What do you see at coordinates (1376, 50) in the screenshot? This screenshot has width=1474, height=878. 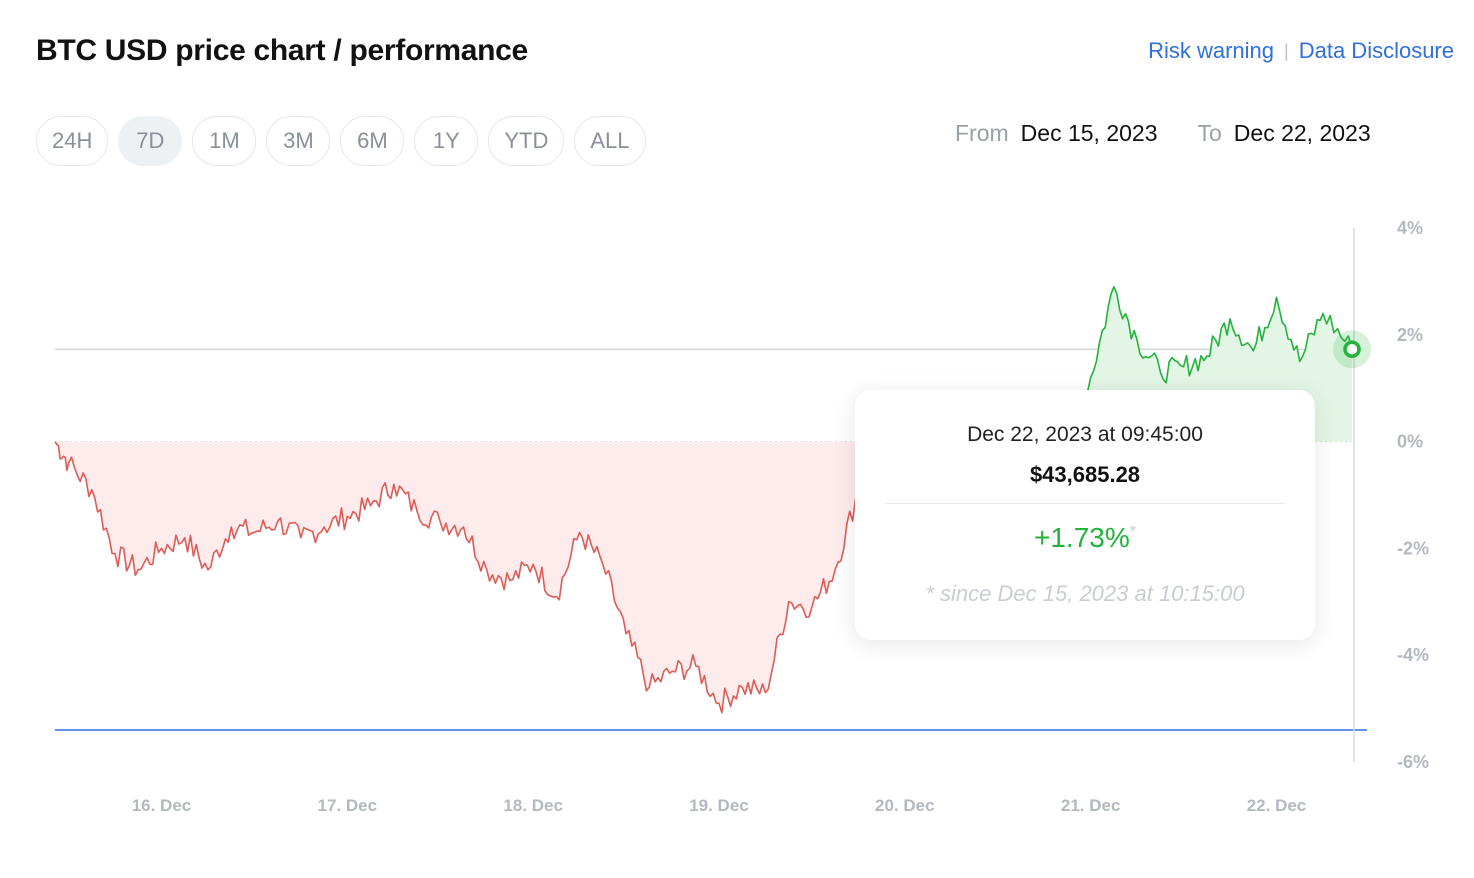 I see `data-disclosure-link: Data Disclosure` at bounding box center [1376, 50].